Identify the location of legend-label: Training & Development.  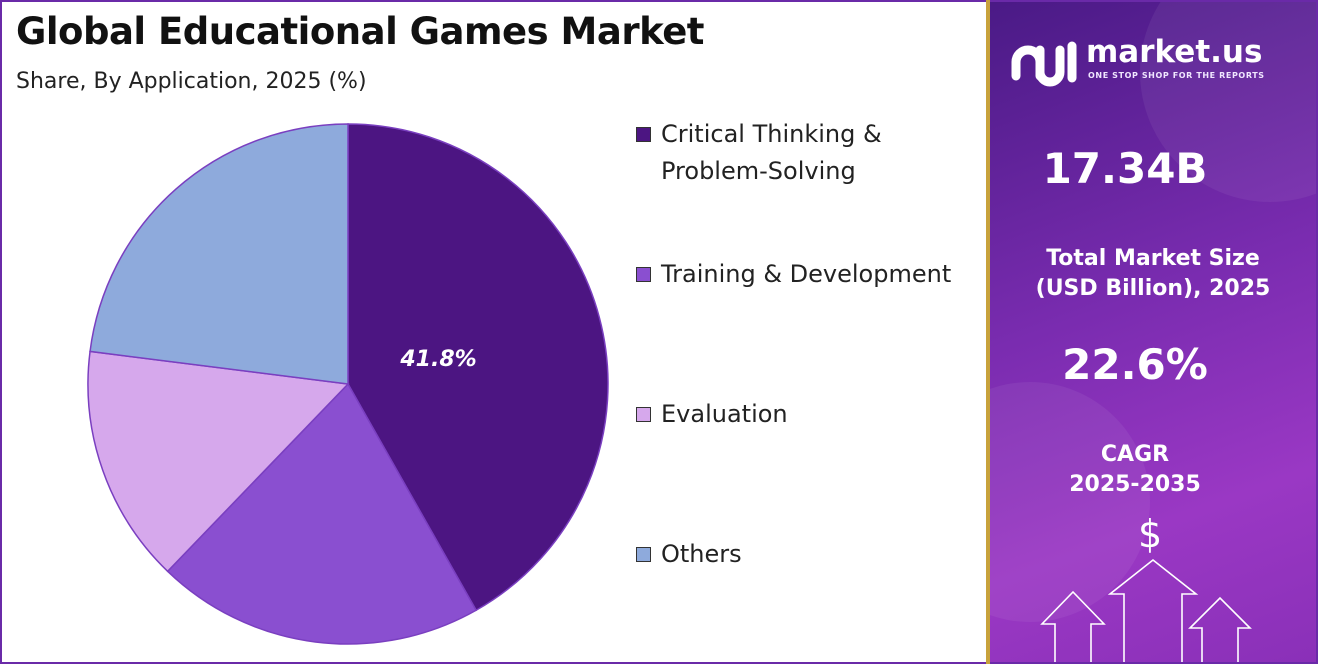
(806, 274).